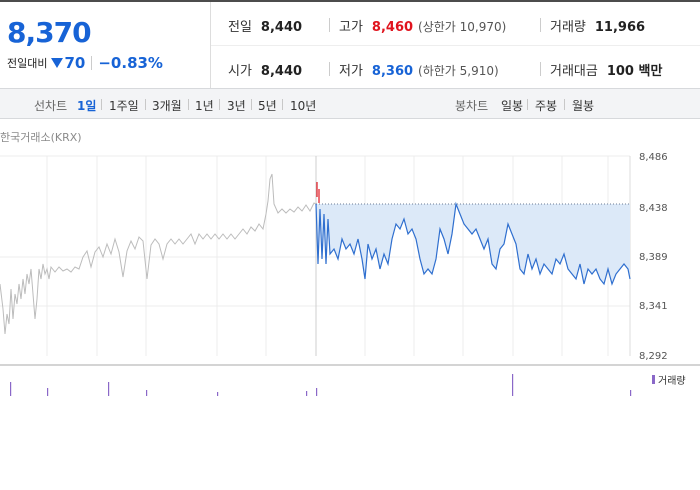  I want to click on change-label: 전일대비, so click(27, 63).